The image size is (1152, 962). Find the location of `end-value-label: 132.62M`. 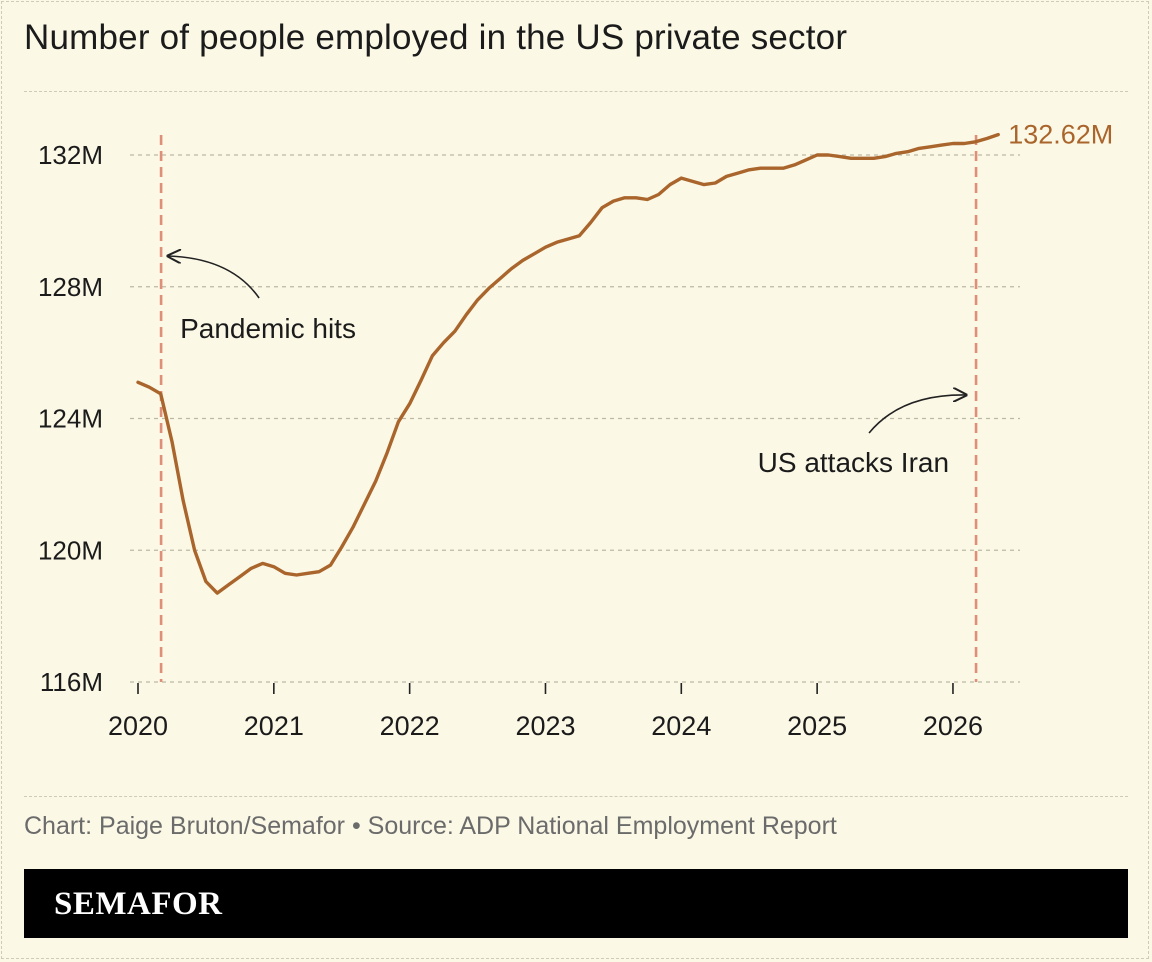

end-value-label: 132.62M is located at coordinates (1060, 135).